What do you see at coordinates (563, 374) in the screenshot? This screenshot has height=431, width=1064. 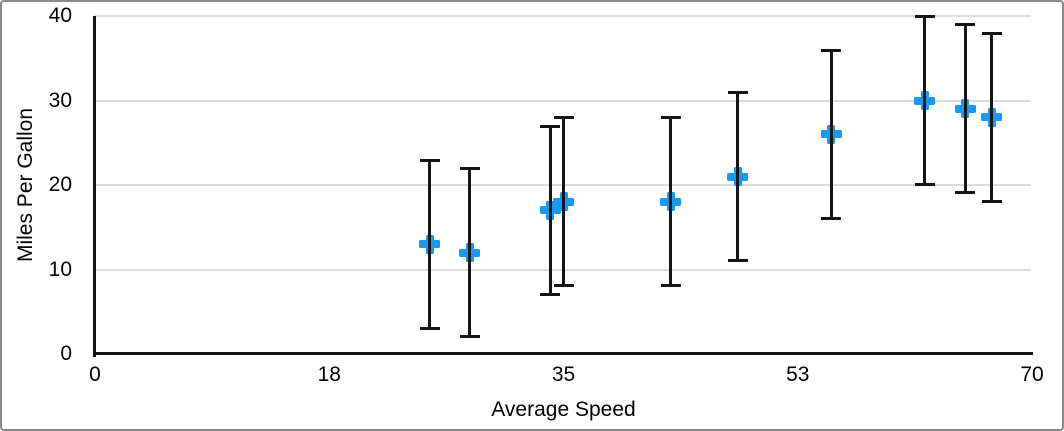 I see `x-tick-label: 35` at bounding box center [563, 374].